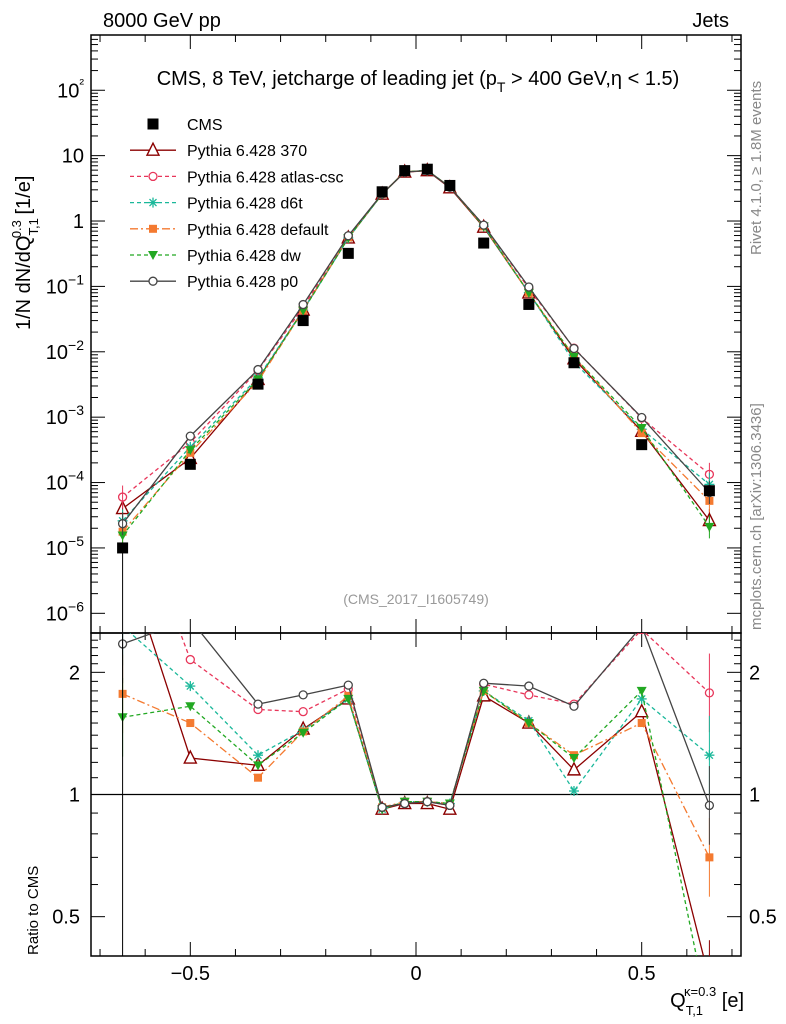 This screenshot has width=786, height=1024. Describe the element at coordinates (245, 204) in the screenshot. I see `legend-label: Pythia 6.428 d6t` at that location.